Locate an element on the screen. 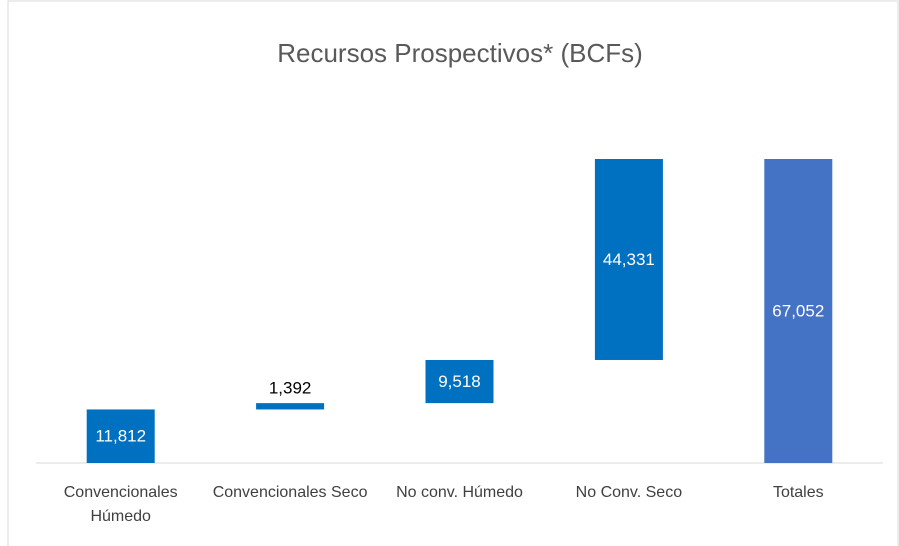 The height and width of the screenshot is (546, 899). chart-title: Recursos Prospectivos* (BCFs) is located at coordinates (460, 53).